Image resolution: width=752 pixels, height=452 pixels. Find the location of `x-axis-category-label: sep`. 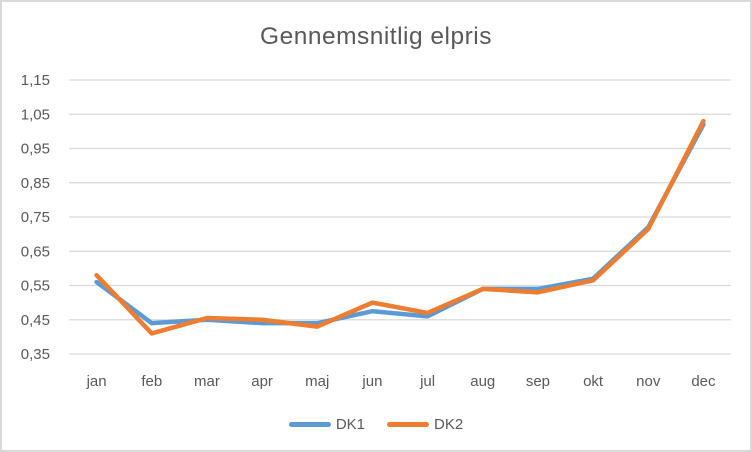

x-axis-category-label: sep is located at coordinates (538, 381).